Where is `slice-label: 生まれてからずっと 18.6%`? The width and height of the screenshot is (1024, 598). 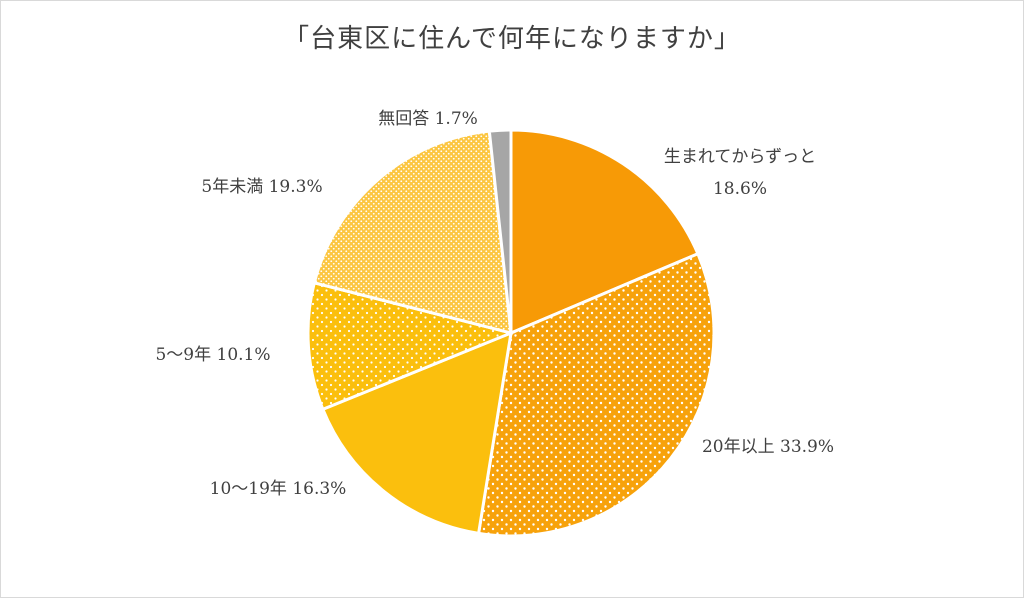
slice-label: 生まれてからずっと 18.6% is located at coordinates (740, 173).